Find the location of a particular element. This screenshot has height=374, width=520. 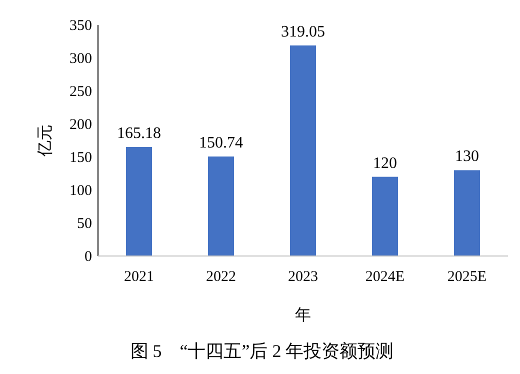

y-tick-label: 150 is located at coordinates (81, 158).